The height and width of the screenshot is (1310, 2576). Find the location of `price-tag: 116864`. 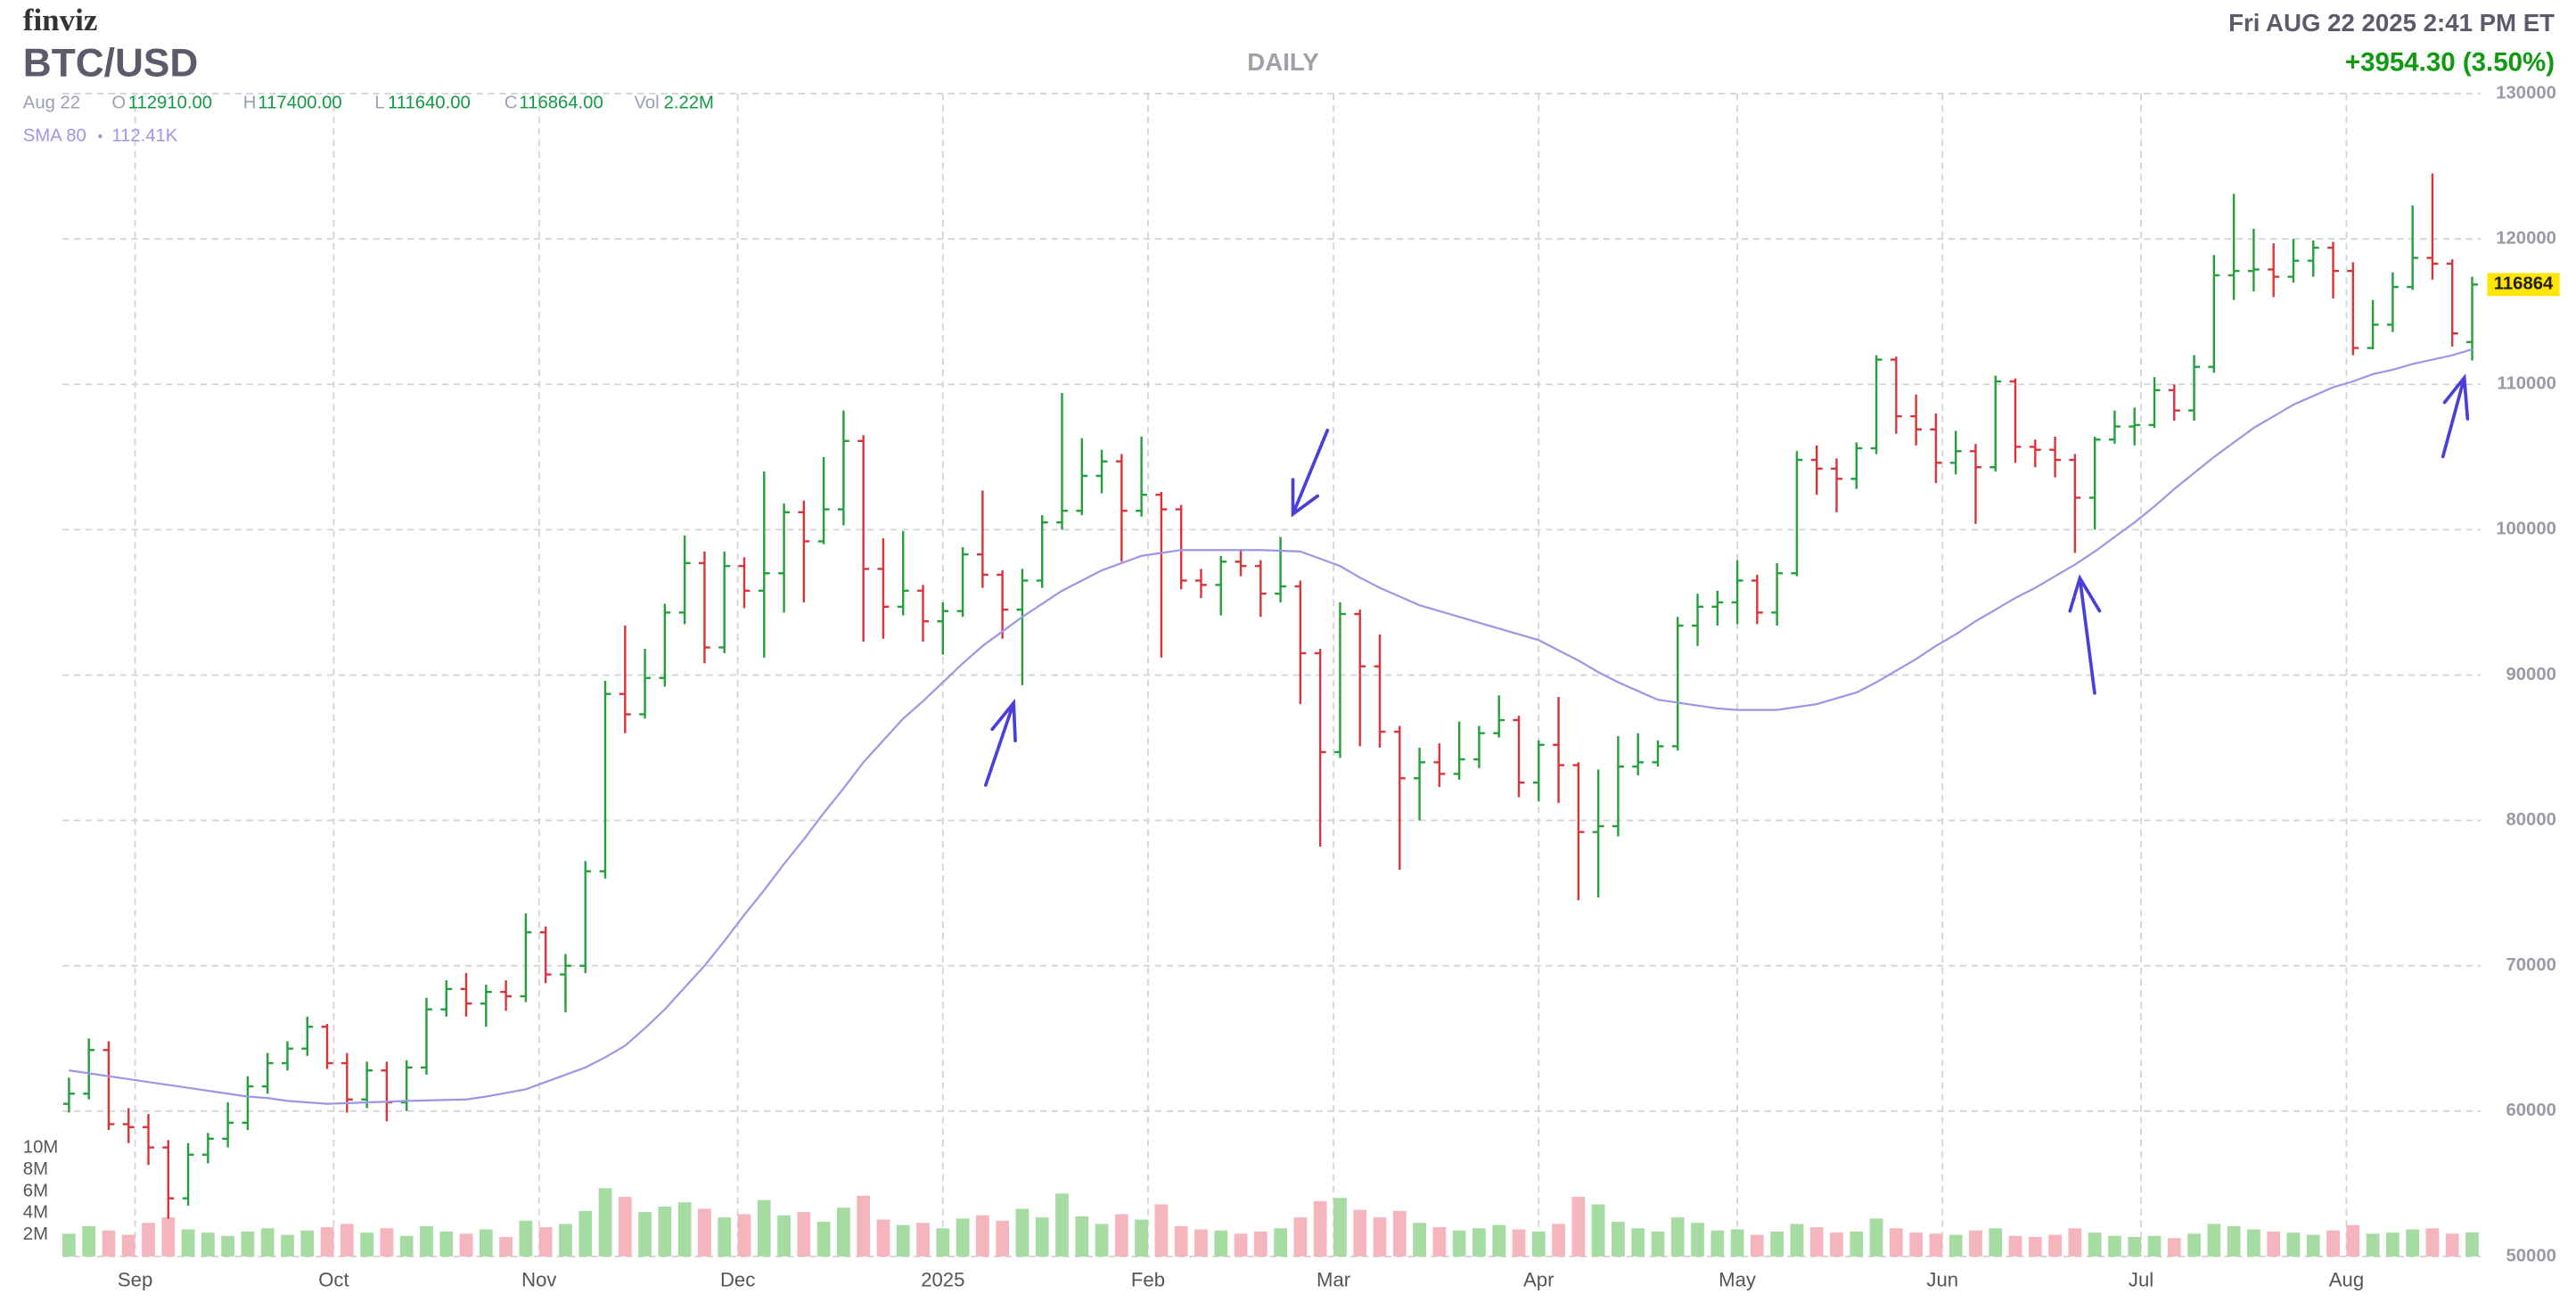

price-tag: 116864 is located at coordinates (2523, 285).